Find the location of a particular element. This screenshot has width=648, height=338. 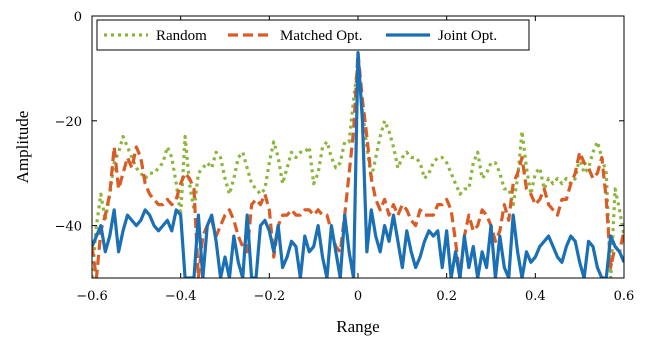

legend-label-1: Matched Opt. is located at coordinates (321, 36).